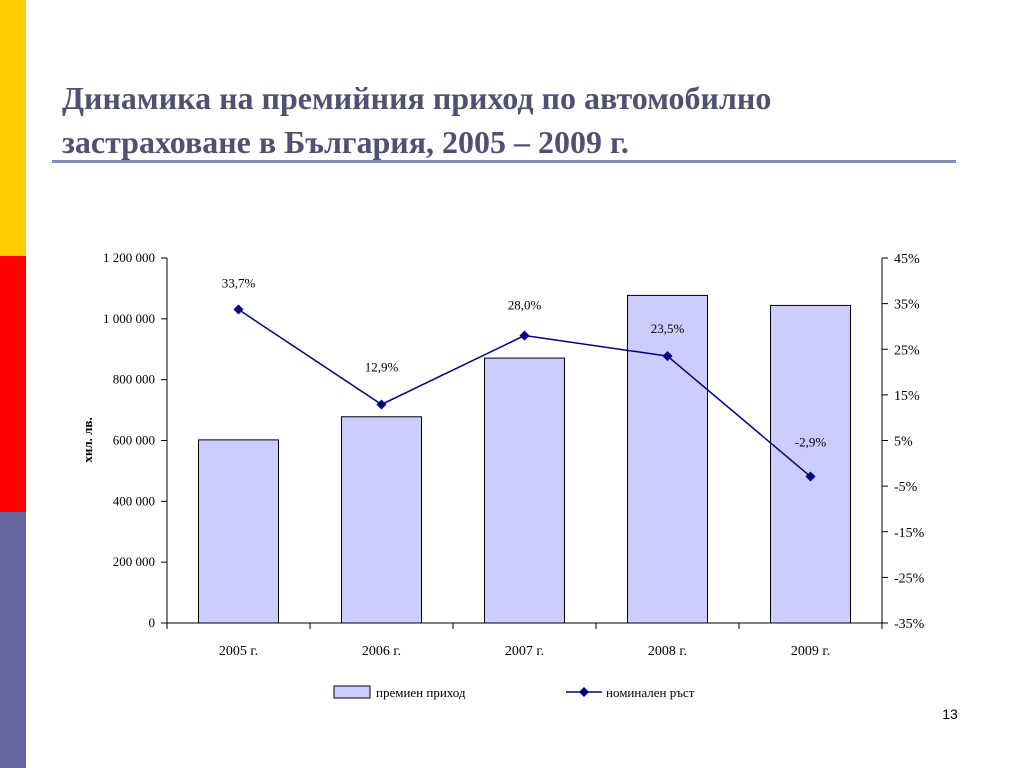 This screenshot has height=768, width=1024. What do you see at coordinates (129, 318) in the screenshot?
I see `y-tick-label-5: 1 000 000` at bounding box center [129, 318].